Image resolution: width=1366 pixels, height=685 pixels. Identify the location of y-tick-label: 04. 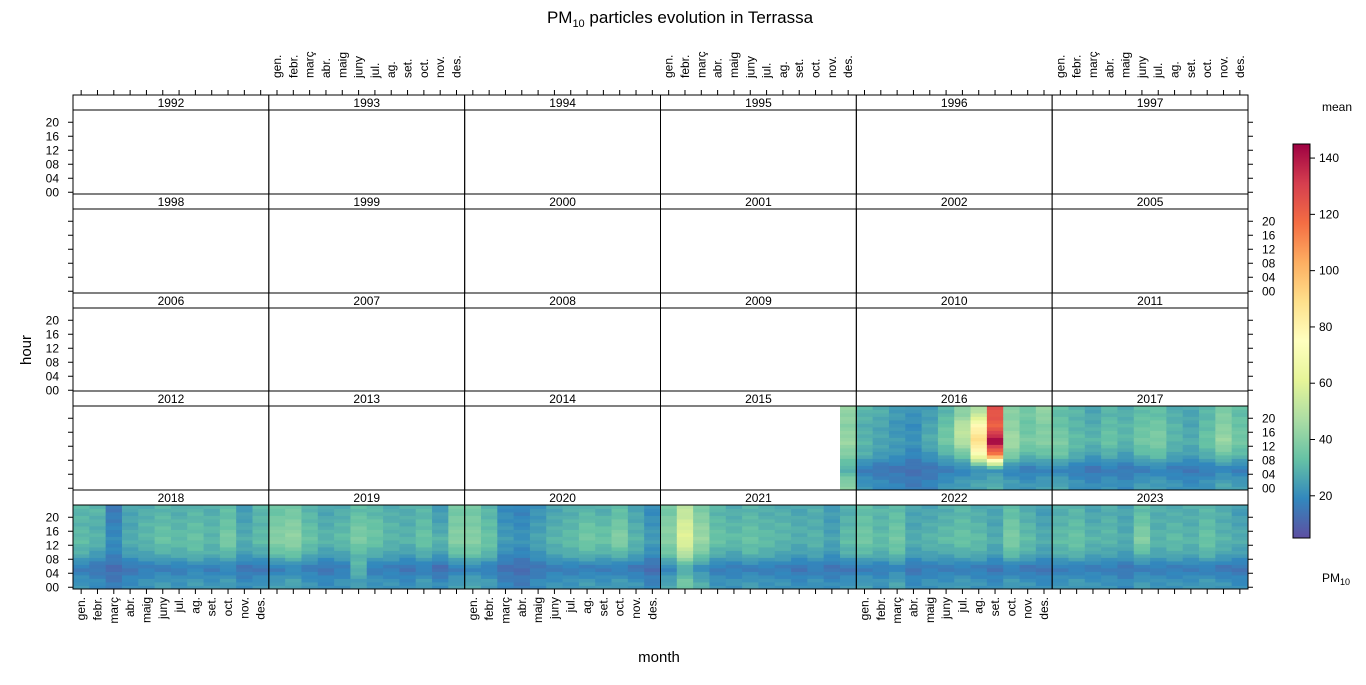
(53, 376).